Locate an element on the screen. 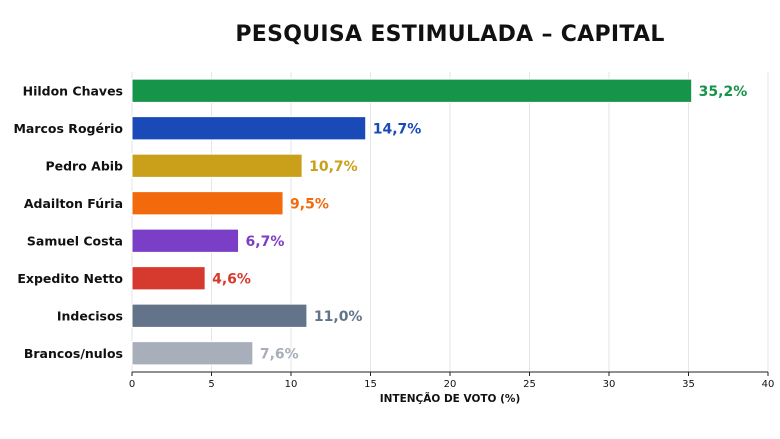  category-label: Marcos Rogério is located at coordinates (68, 128).